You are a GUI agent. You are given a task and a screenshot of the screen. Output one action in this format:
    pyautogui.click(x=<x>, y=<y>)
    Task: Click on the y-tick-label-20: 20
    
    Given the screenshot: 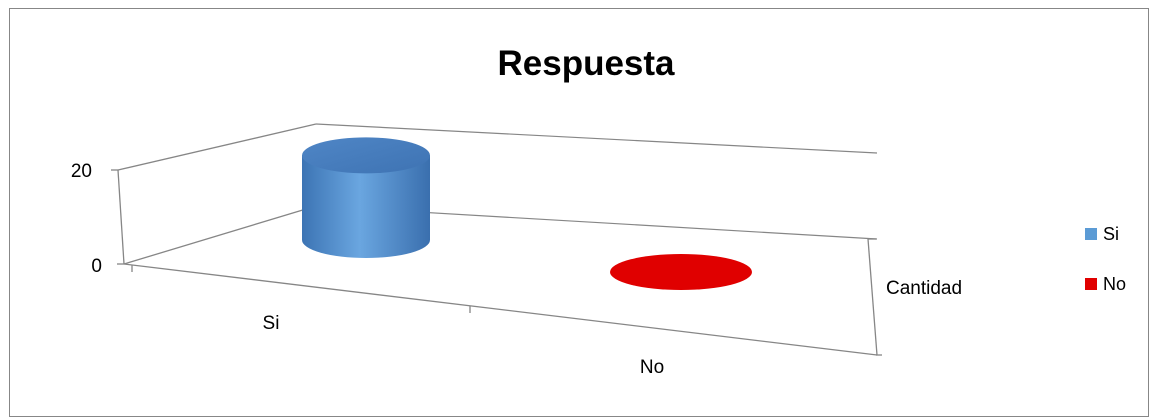 What is the action you would take?
    pyautogui.click(x=81, y=171)
    